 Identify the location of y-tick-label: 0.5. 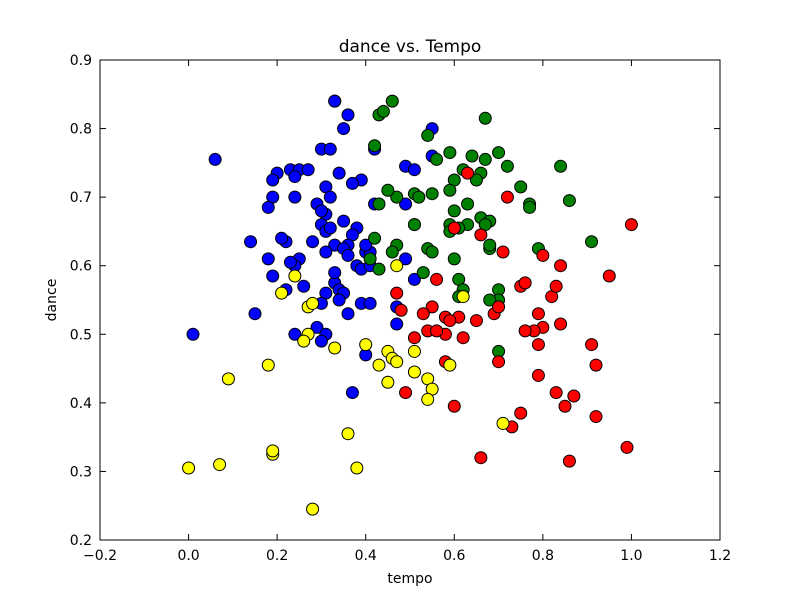
(81, 335).